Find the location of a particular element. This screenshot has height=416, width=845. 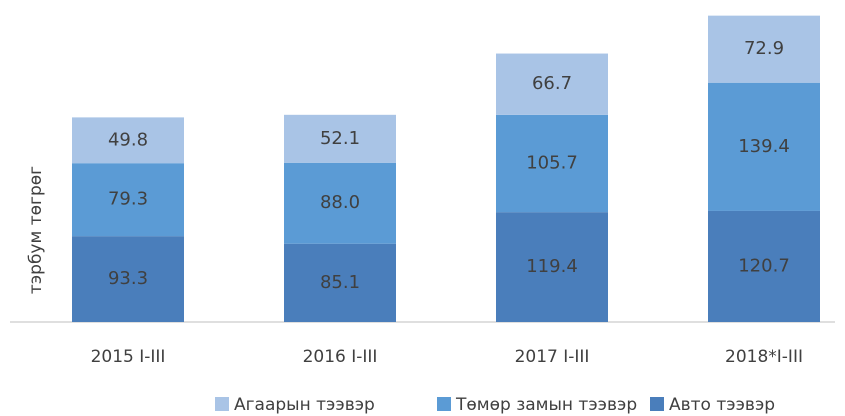

x-tick-label: 2017 I-III is located at coordinates (552, 357).